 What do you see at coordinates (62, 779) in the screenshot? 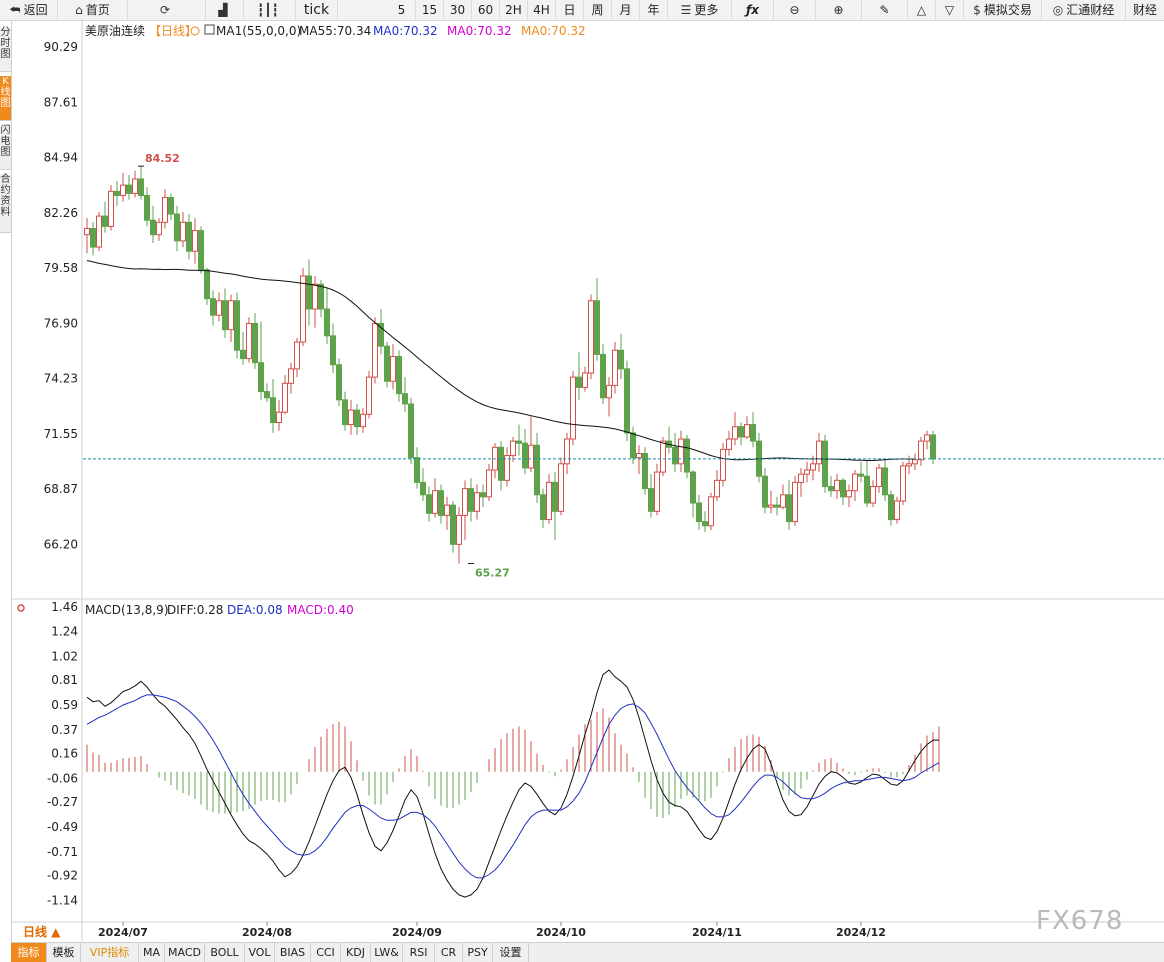
I see `macd-y-tick-7: -0.06` at bounding box center [62, 779].